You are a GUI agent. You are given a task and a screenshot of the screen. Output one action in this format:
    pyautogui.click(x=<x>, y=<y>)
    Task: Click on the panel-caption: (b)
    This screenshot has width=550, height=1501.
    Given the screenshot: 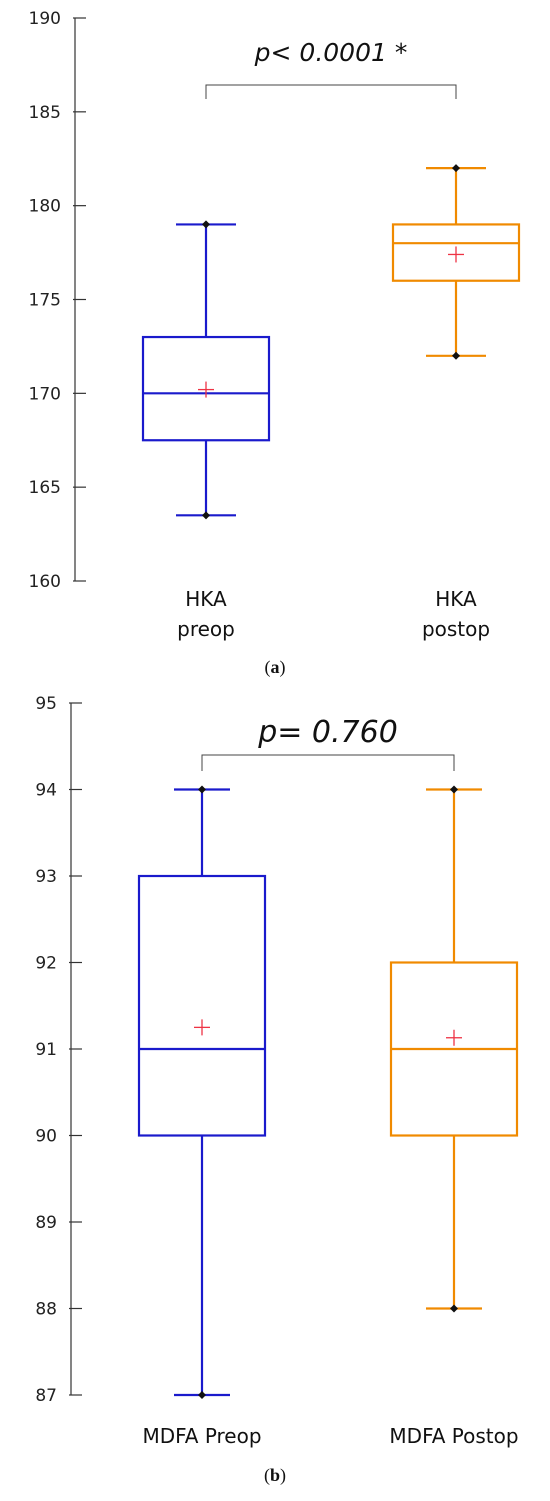 What is the action you would take?
    pyautogui.click(x=275, y=1475)
    